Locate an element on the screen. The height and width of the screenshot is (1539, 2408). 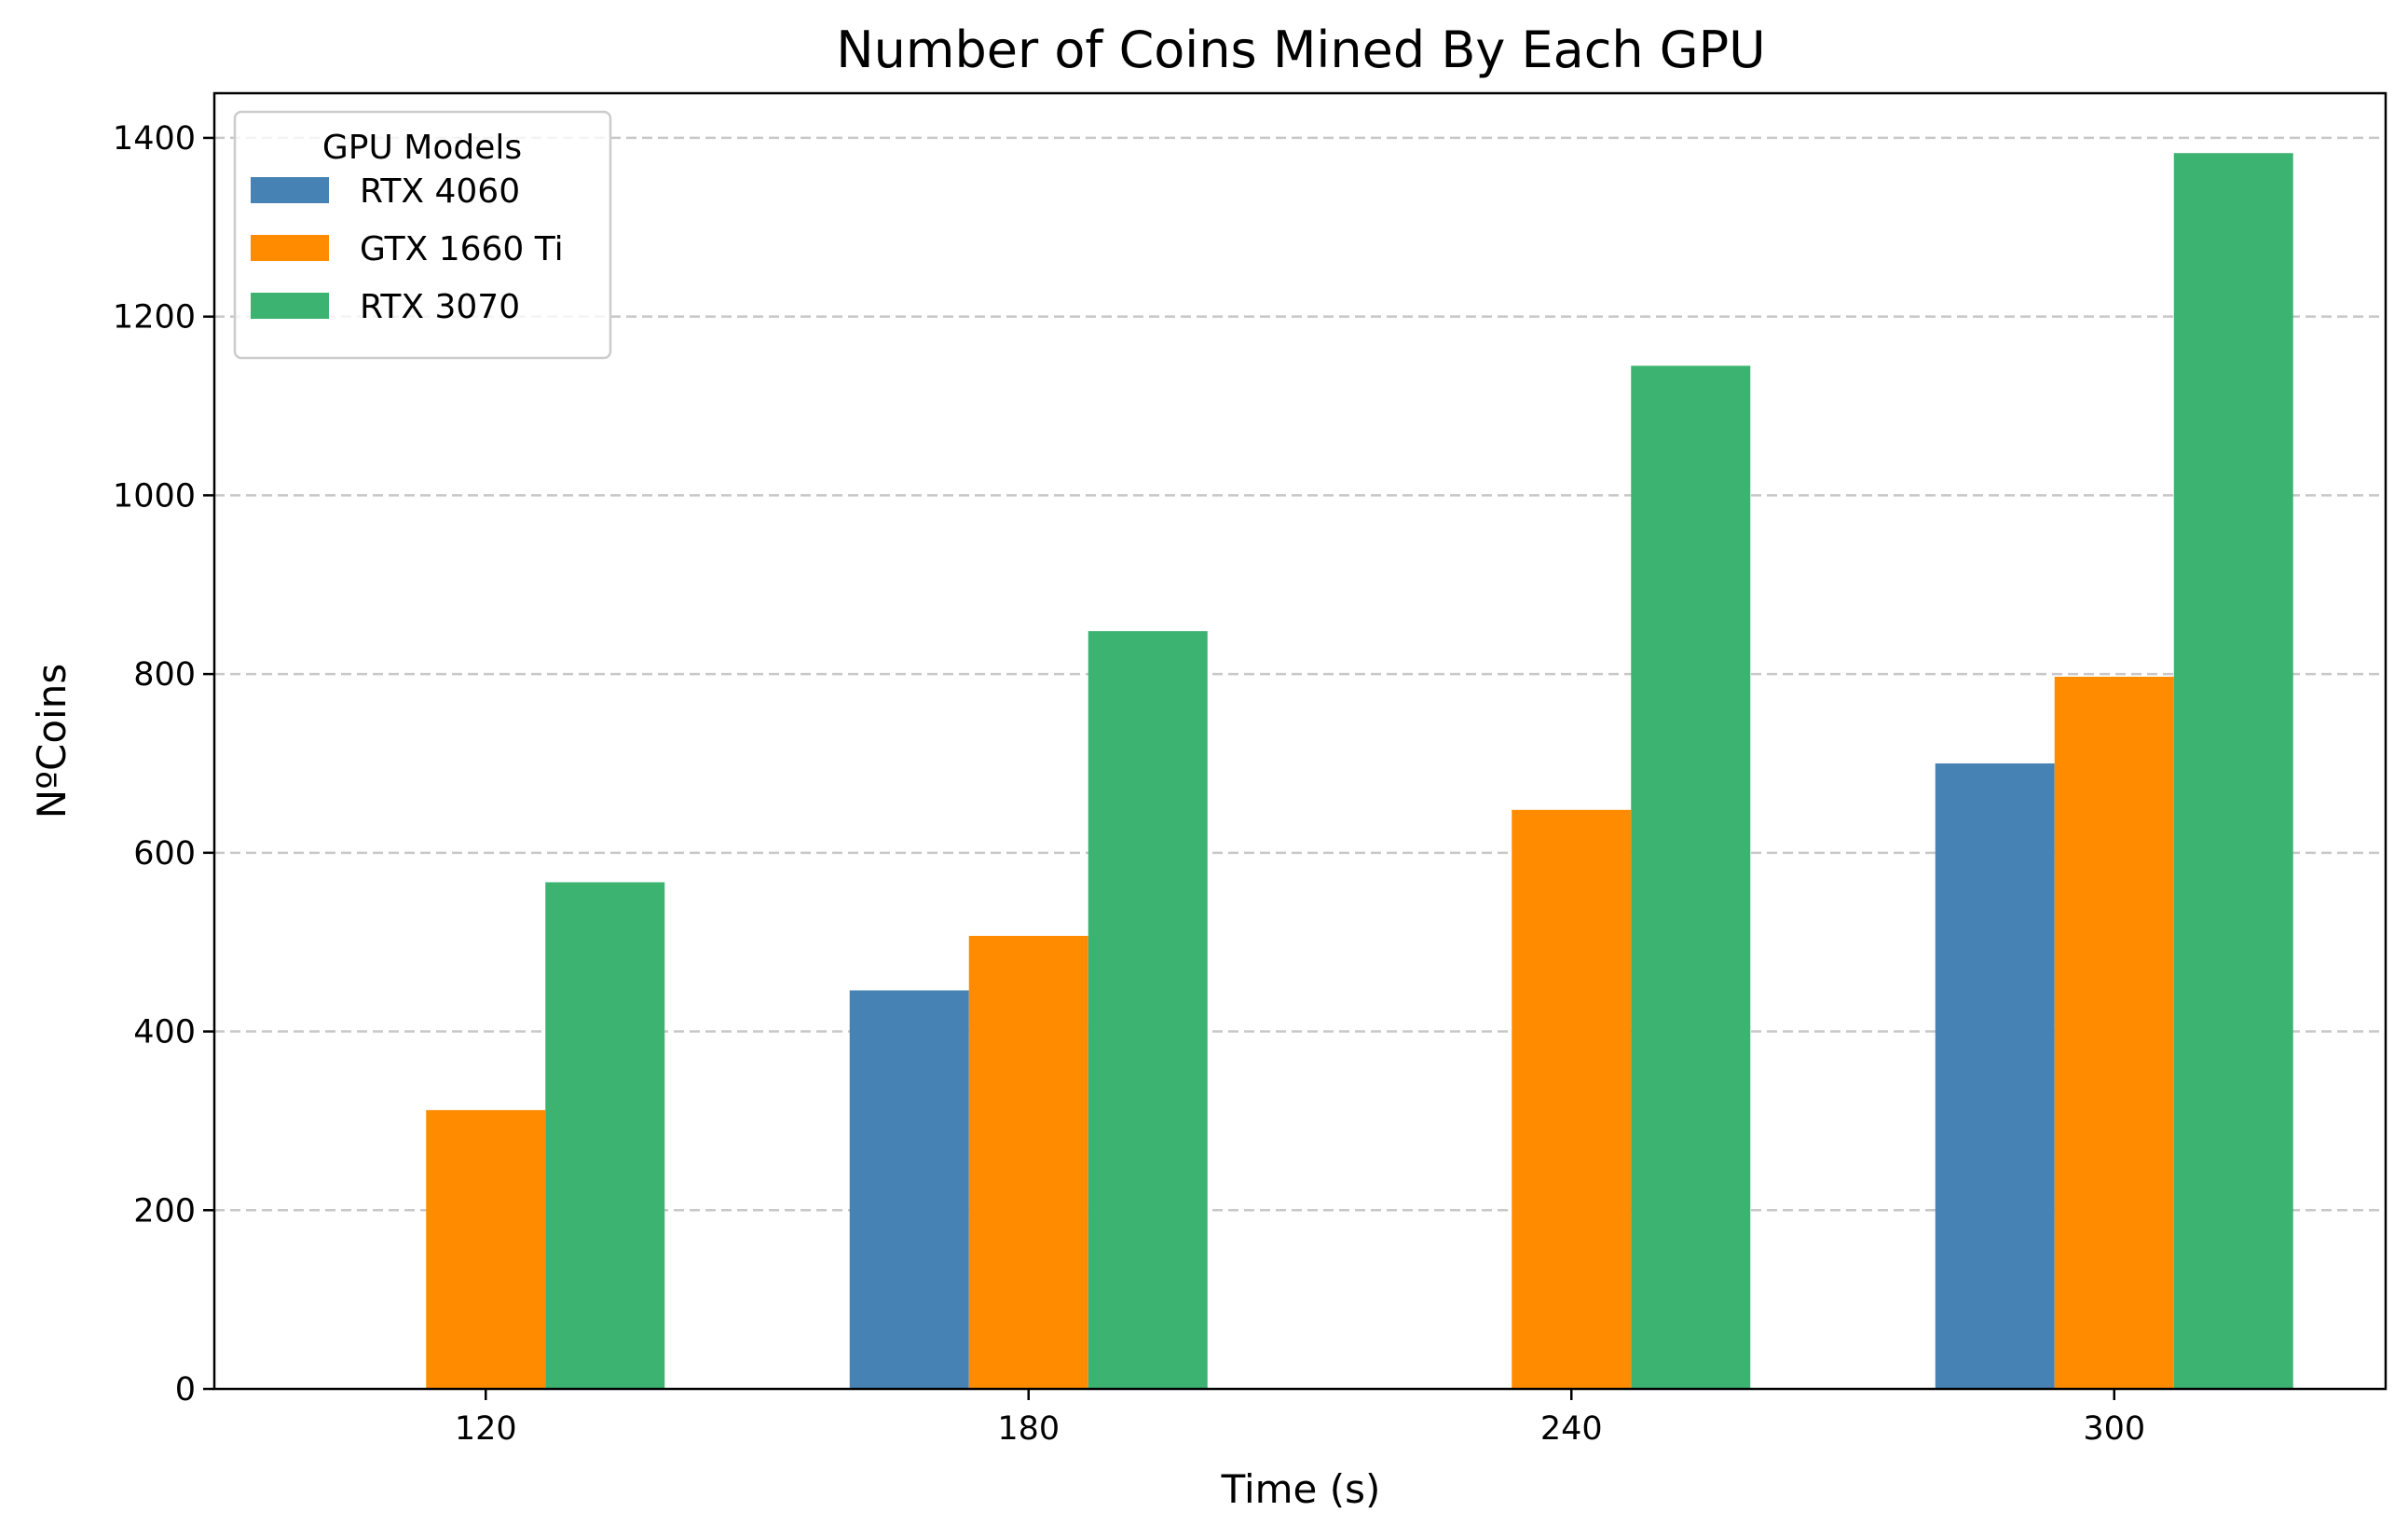
y-tick-label: 1000 is located at coordinates (155, 496).